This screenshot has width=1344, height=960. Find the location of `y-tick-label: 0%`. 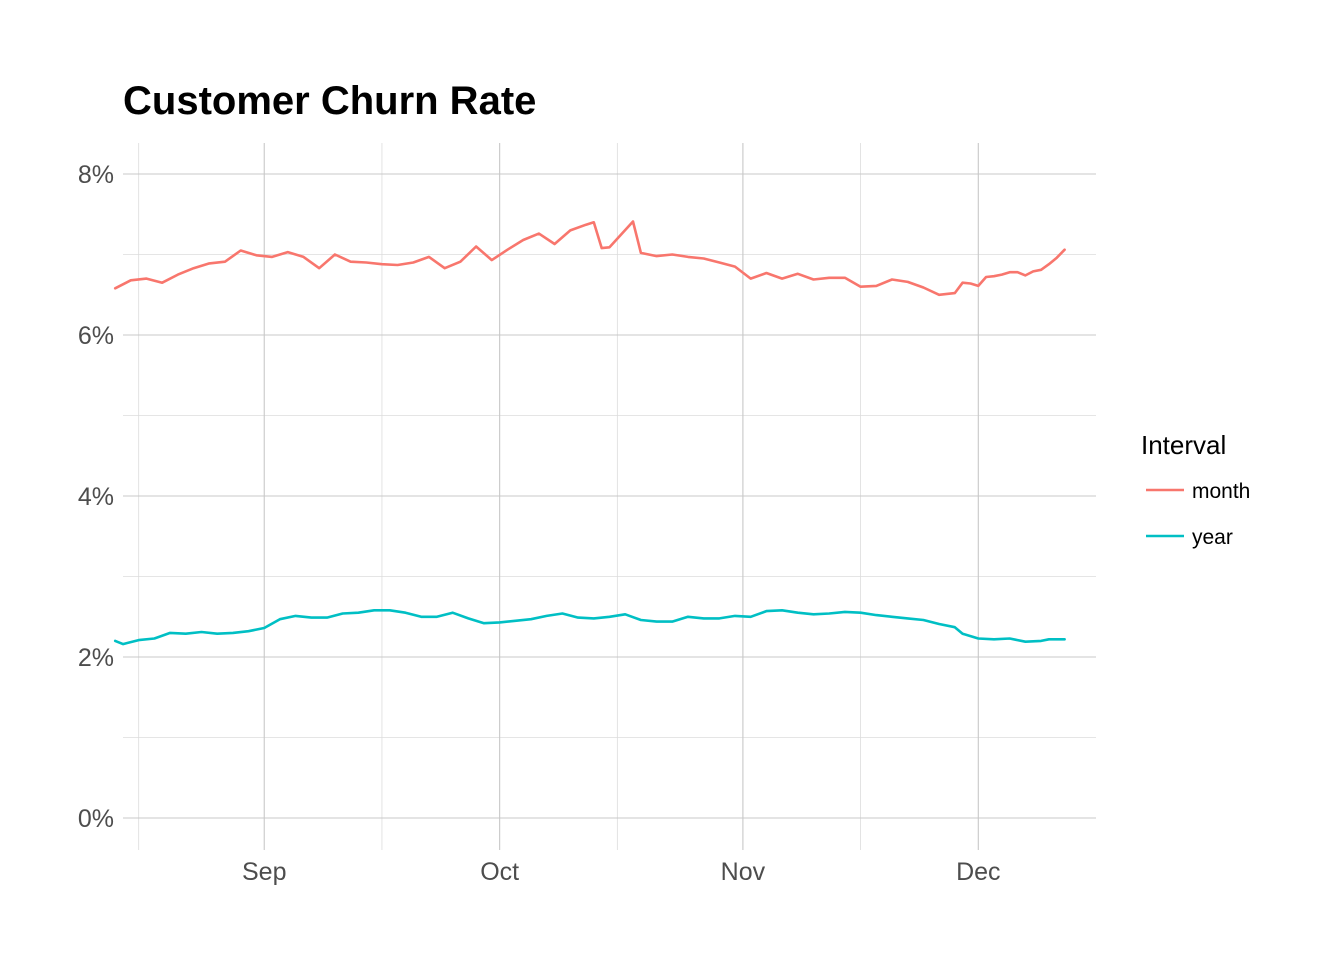

y-tick-label: 0% is located at coordinates (96, 819).